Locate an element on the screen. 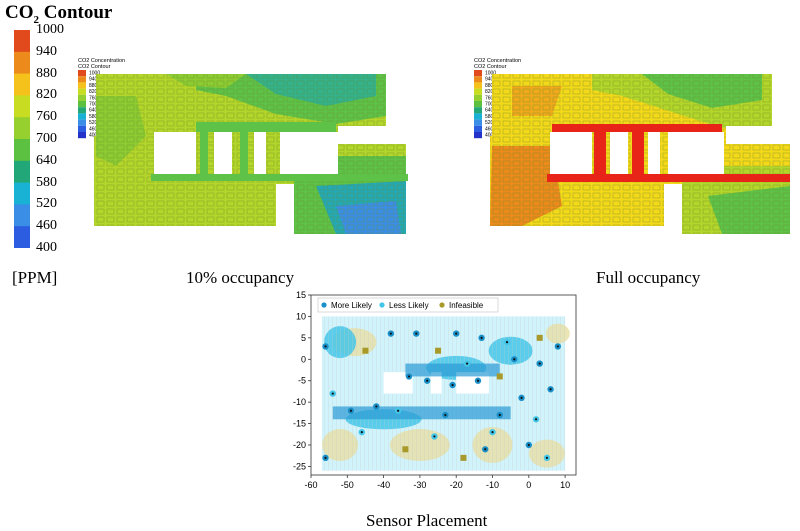 This screenshot has width=800, height=531. legend-box is located at coordinates (408, 305).